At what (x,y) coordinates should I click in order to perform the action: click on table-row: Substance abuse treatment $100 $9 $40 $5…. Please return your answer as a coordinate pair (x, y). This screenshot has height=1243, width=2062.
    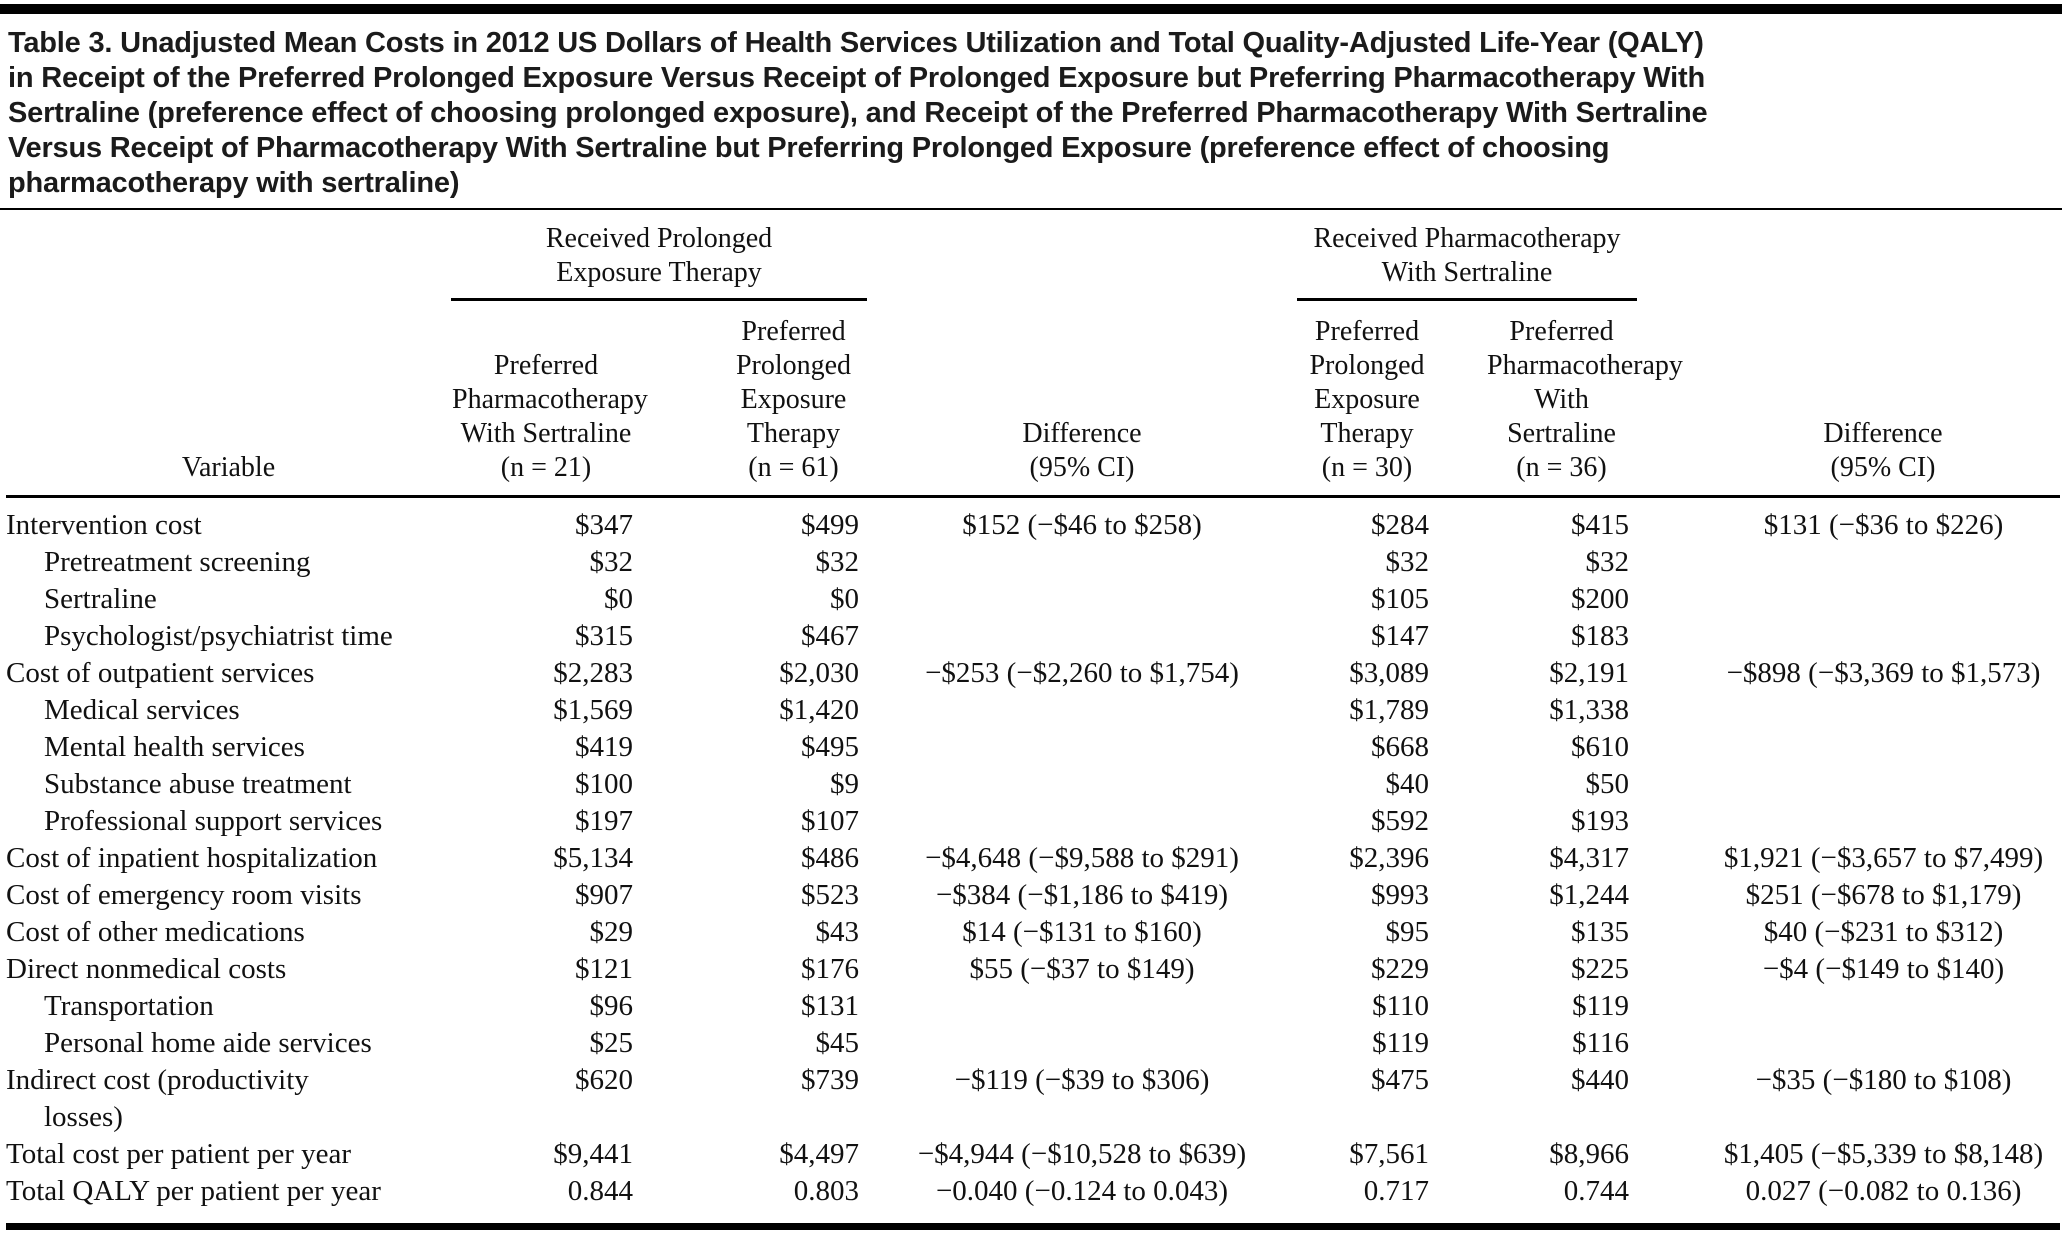
    Looking at the image, I should click on (1033, 784).